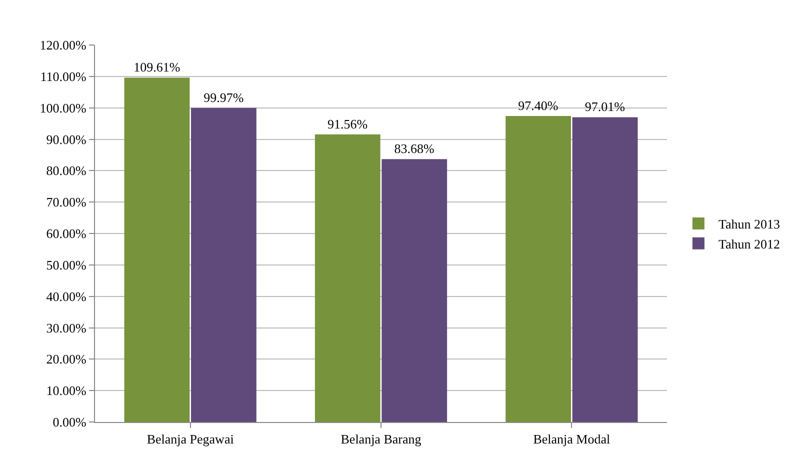  I want to click on x-tick-label: Belanja Modal, so click(571, 439).